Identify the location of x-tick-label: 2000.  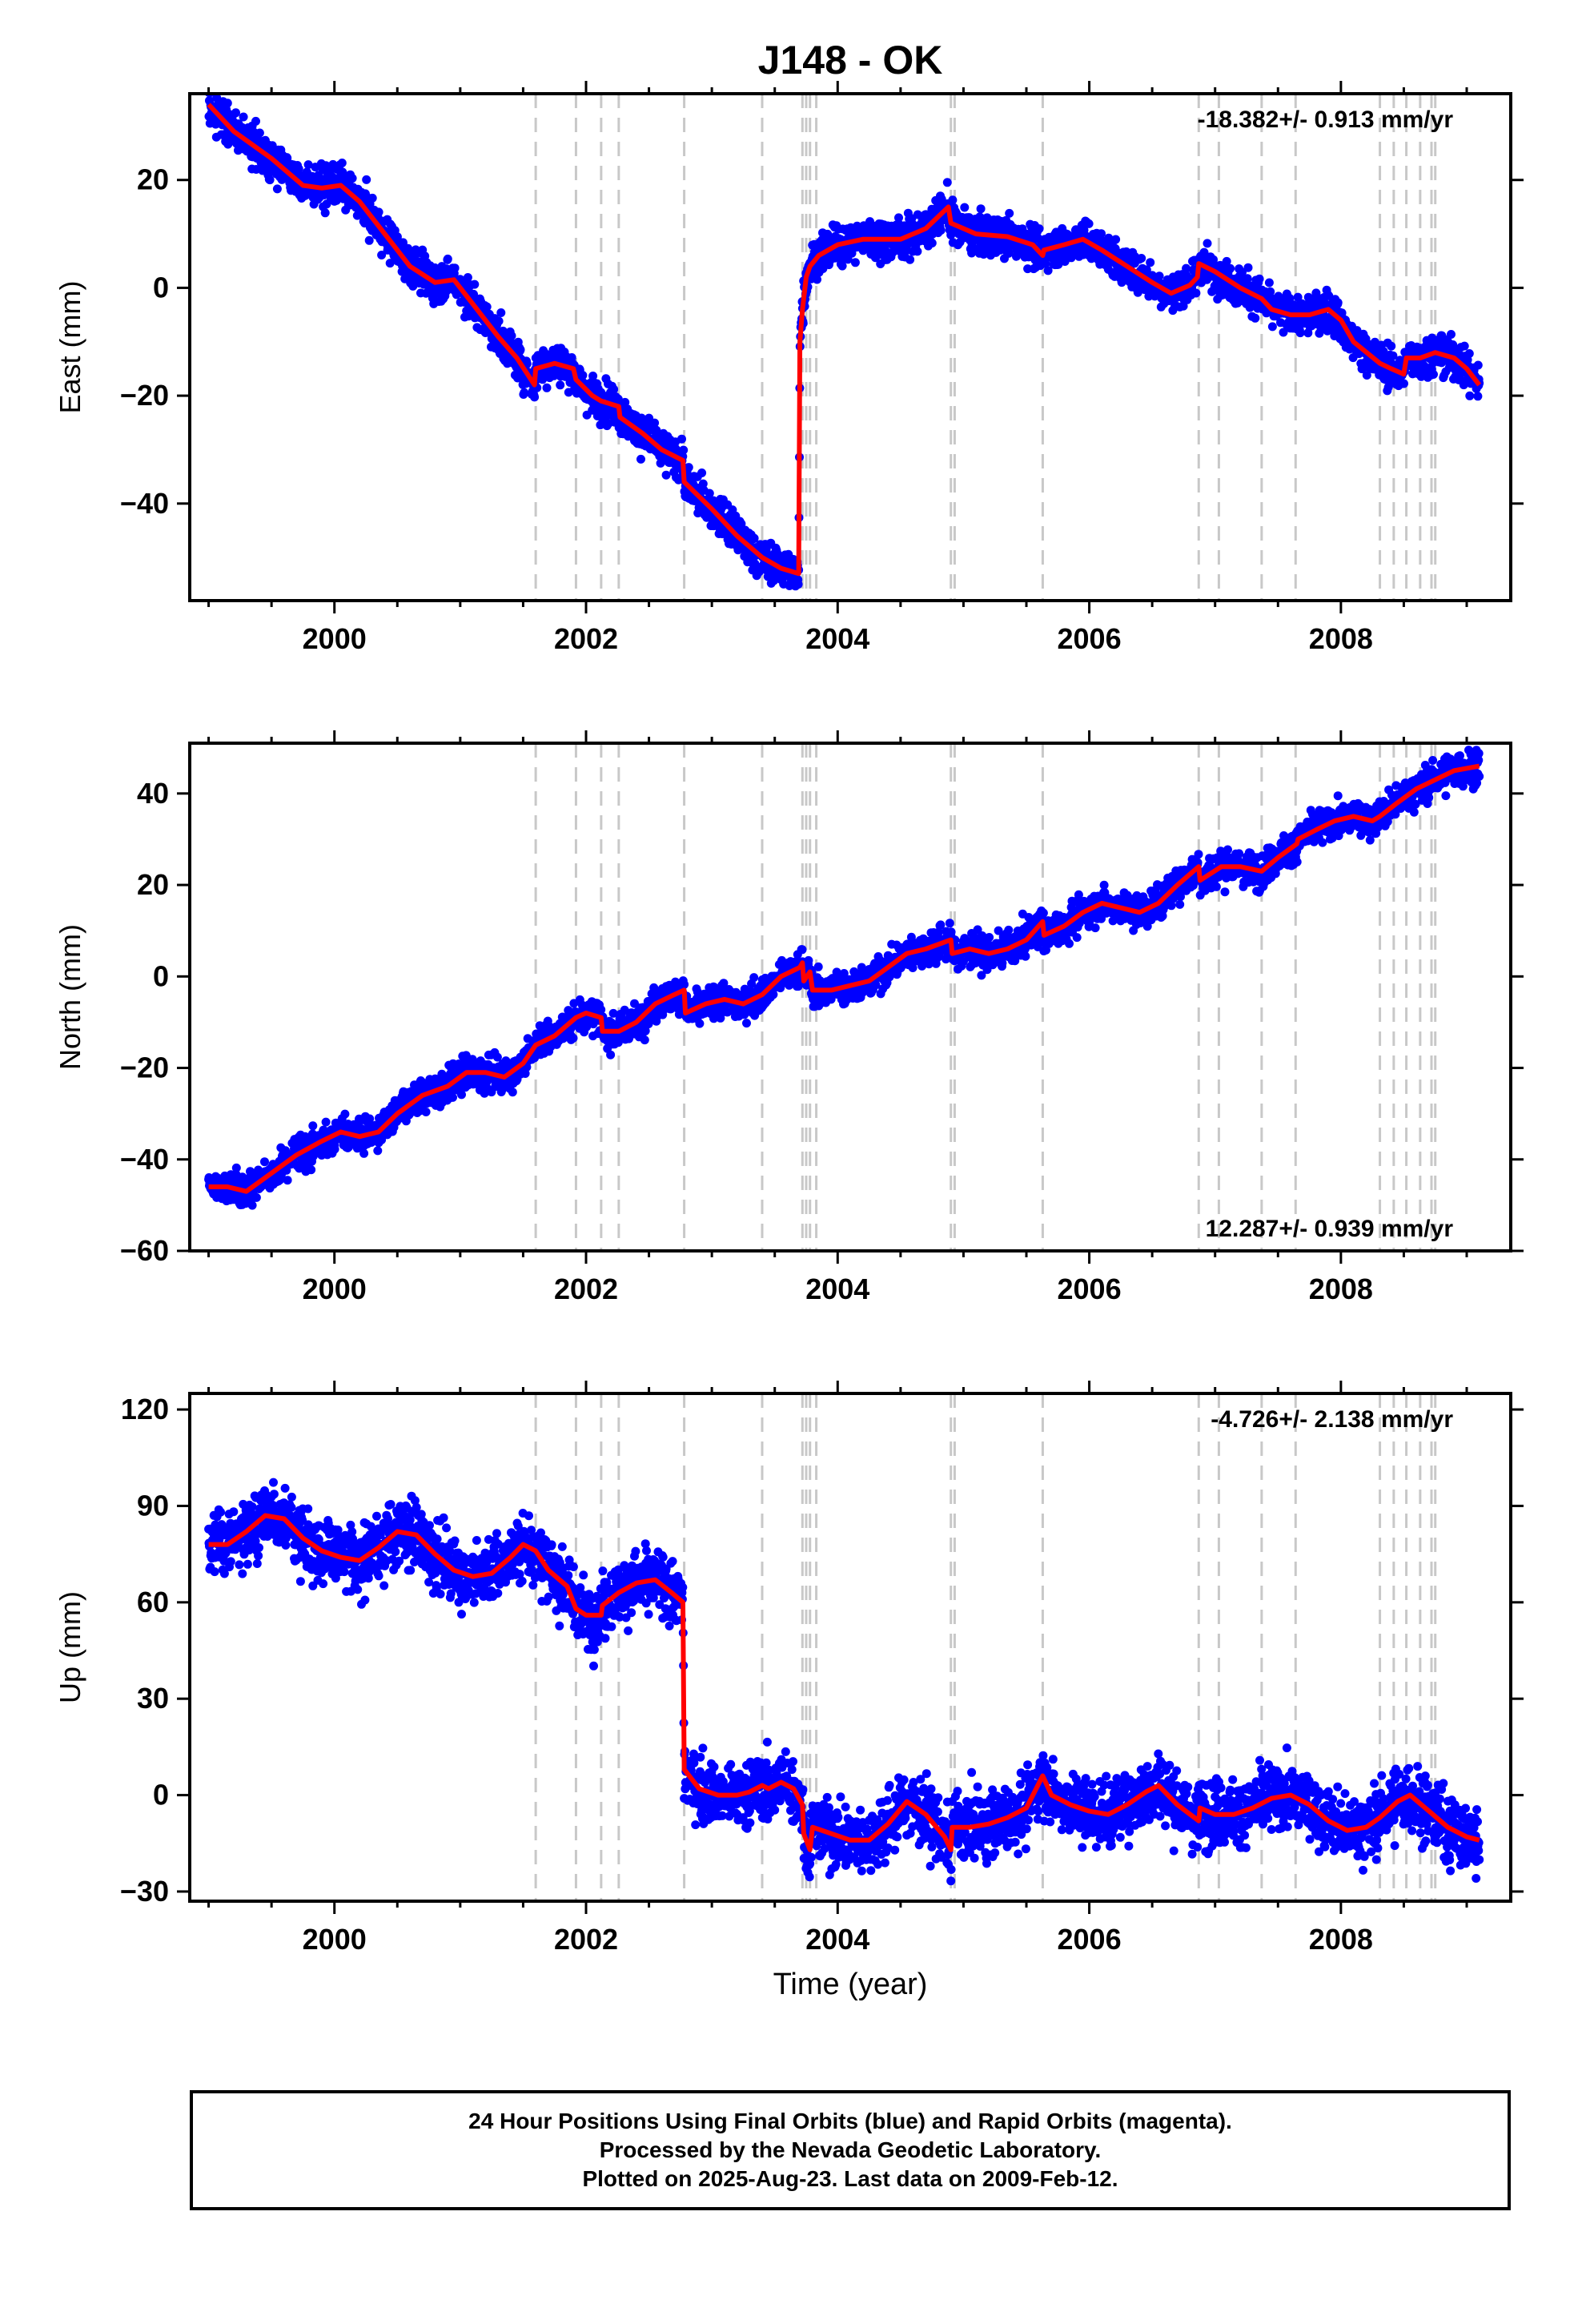
(335, 638).